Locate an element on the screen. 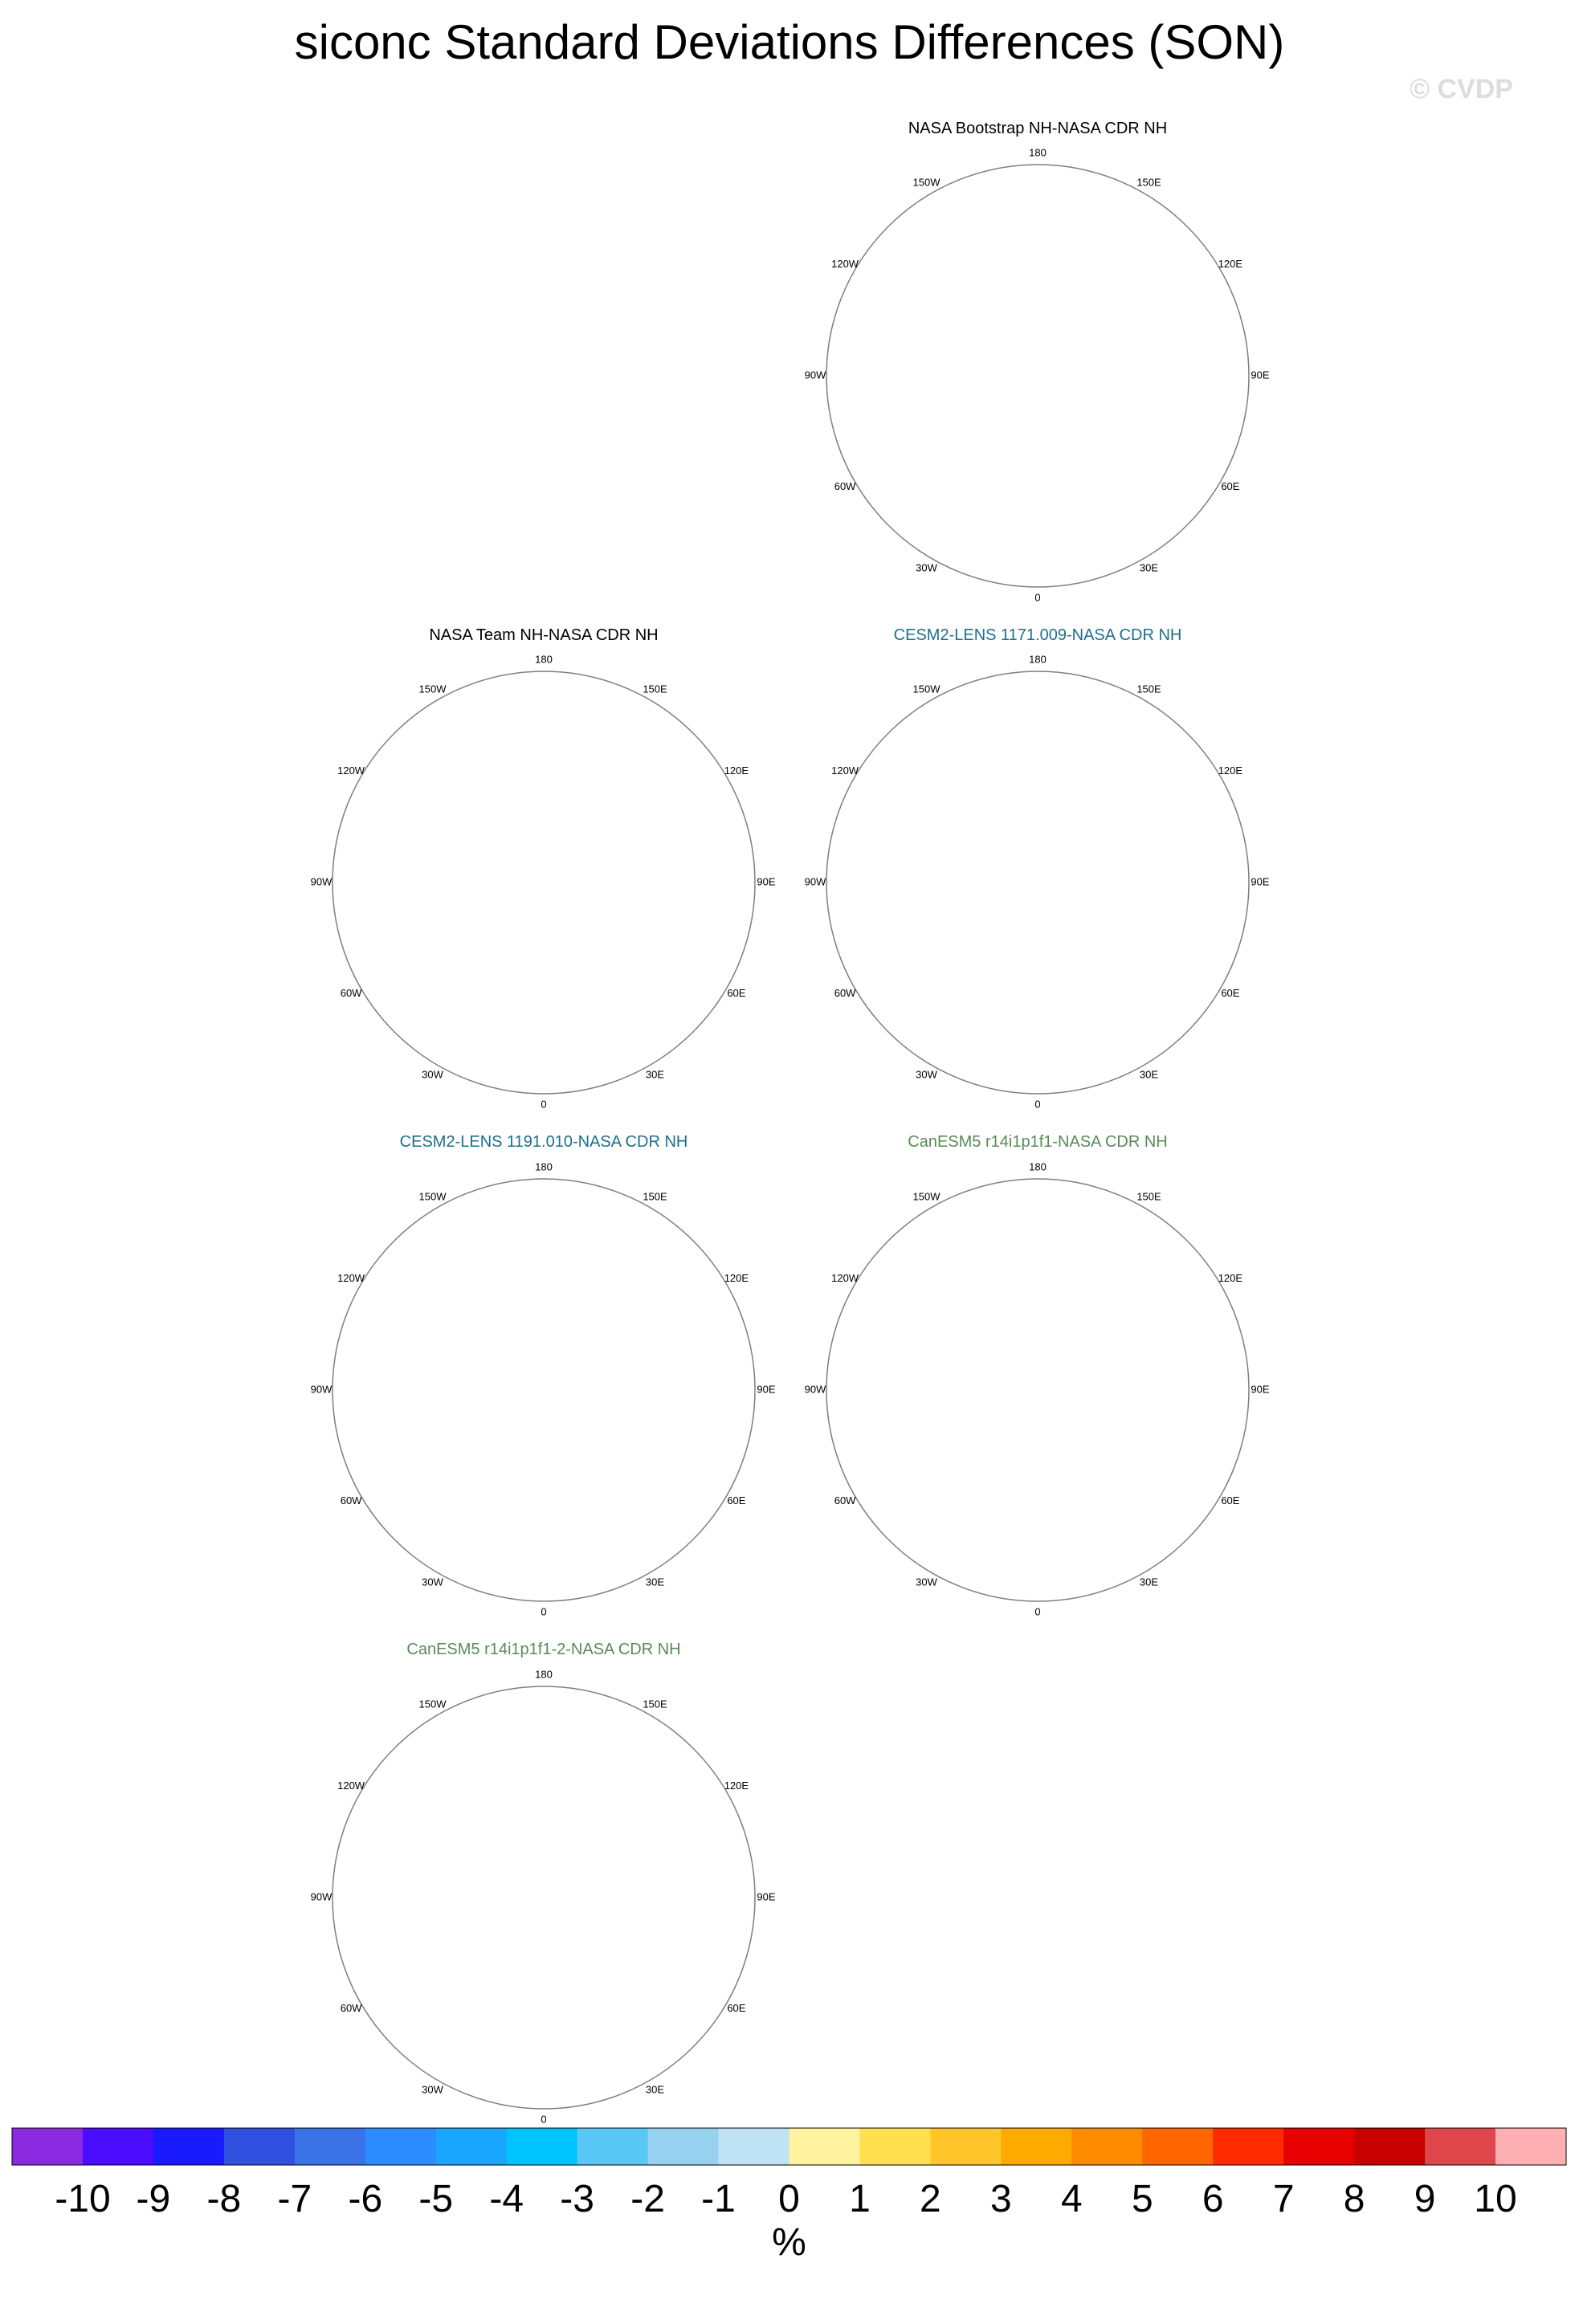  colorbar-tick-label: -6 is located at coordinates (365, 2199).